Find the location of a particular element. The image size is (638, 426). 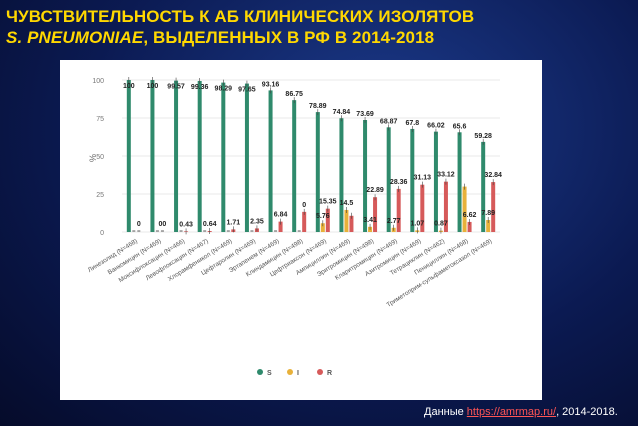

source-link: https://amrmap.ru/ is located at coordinates (511, 412).